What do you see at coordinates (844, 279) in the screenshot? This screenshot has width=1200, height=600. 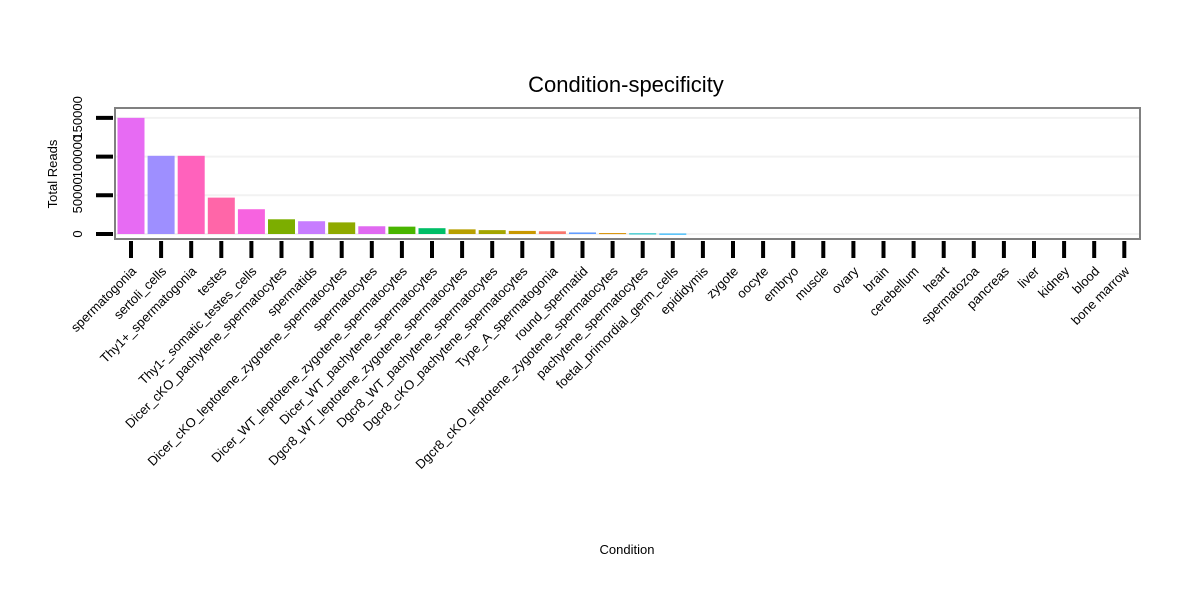 I see `x-tick-label: ovary` at bounding box center [844, 279].